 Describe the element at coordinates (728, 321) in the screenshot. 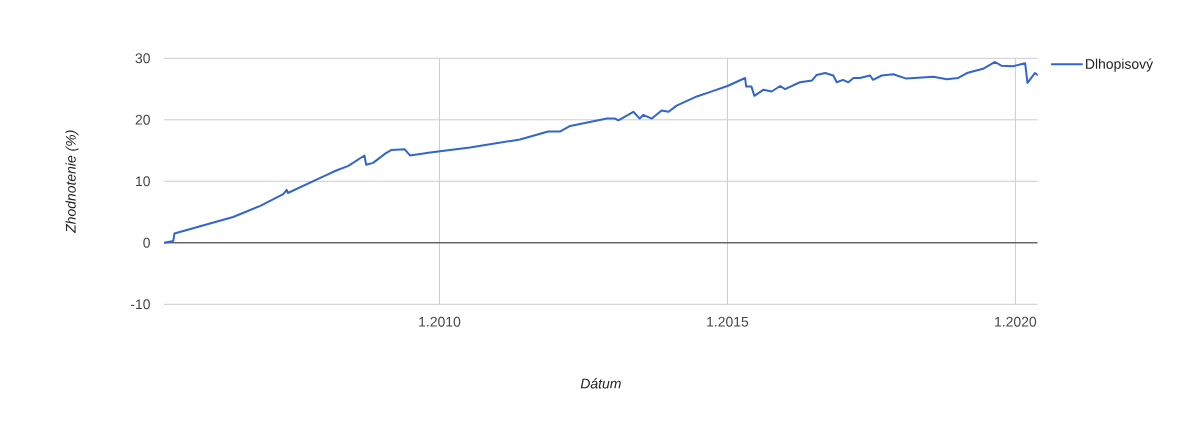

I see `x-tick-label: 1.2015` at that location.